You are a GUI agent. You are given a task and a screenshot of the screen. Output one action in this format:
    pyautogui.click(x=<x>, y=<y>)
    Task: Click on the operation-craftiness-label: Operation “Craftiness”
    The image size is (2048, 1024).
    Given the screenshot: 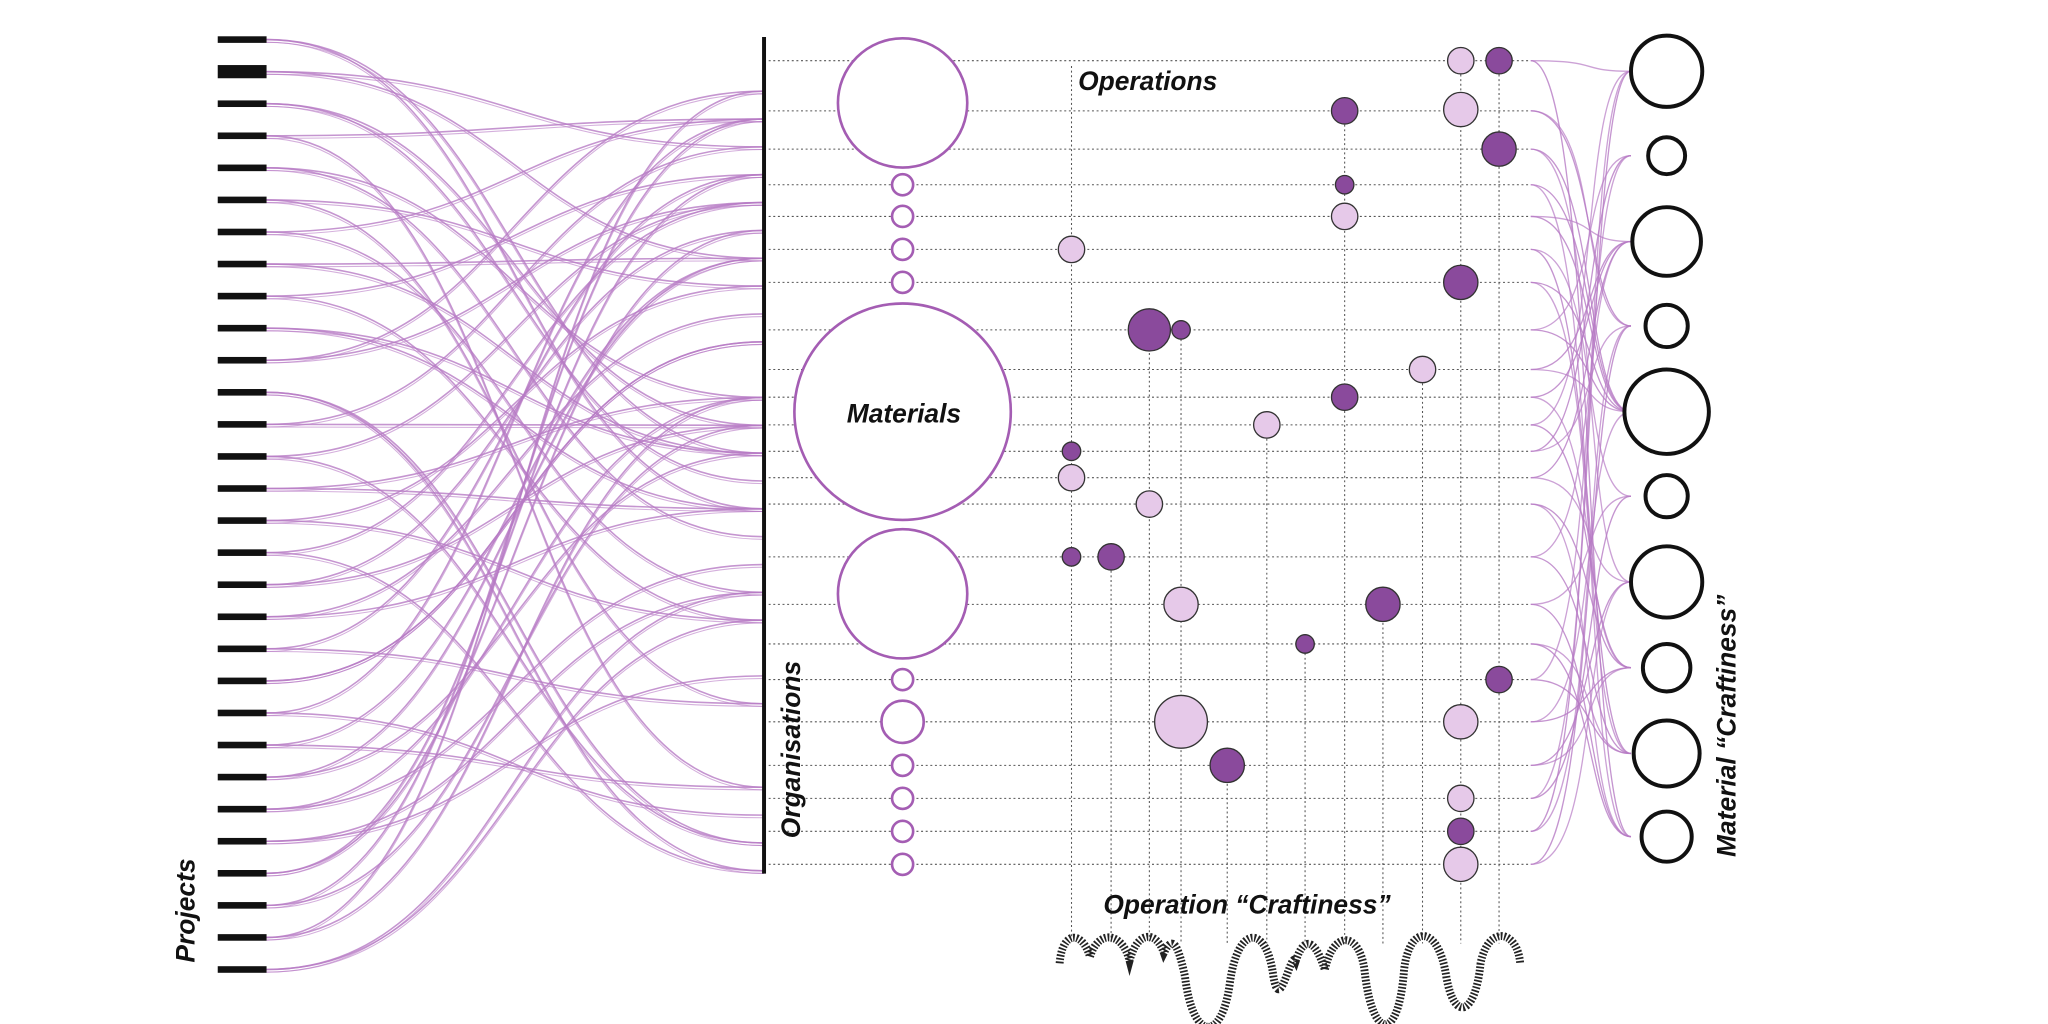 What is the action you would take?
    pyautogui.click(x=1247, y=905)
    